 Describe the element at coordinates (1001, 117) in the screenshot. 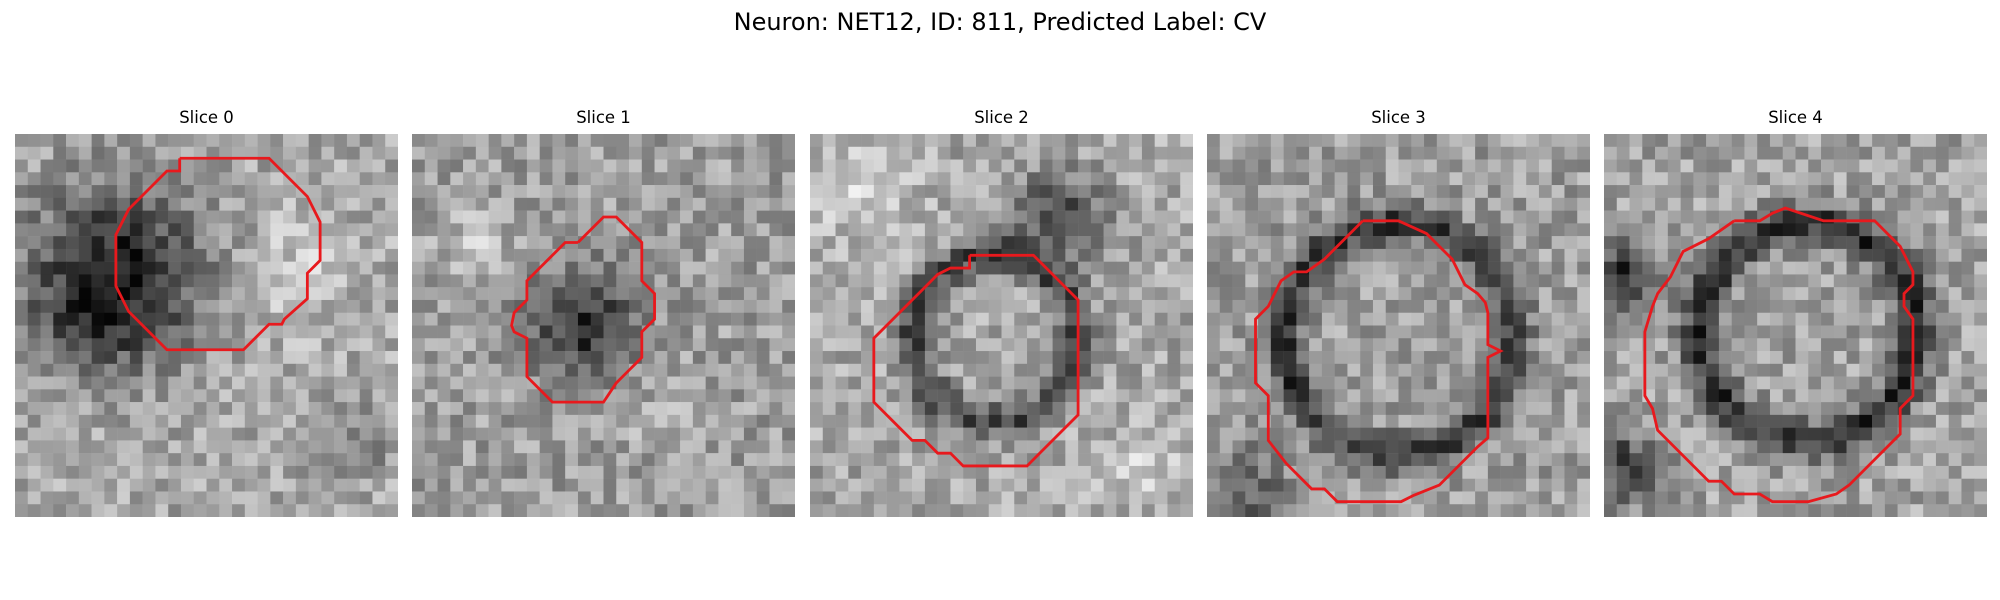

I see `slice-title-2: Slice 2` at that location.